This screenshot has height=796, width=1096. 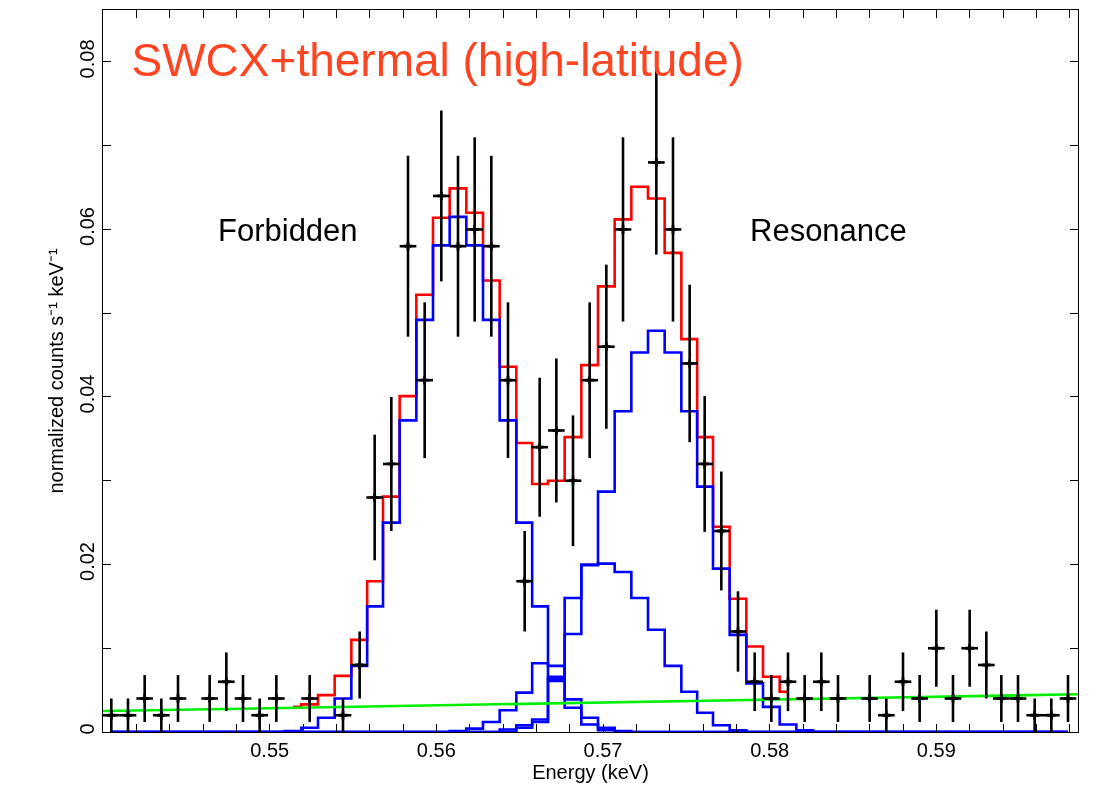 I want to click on x-tick-label: 0.57, so click(x=603, y=750).